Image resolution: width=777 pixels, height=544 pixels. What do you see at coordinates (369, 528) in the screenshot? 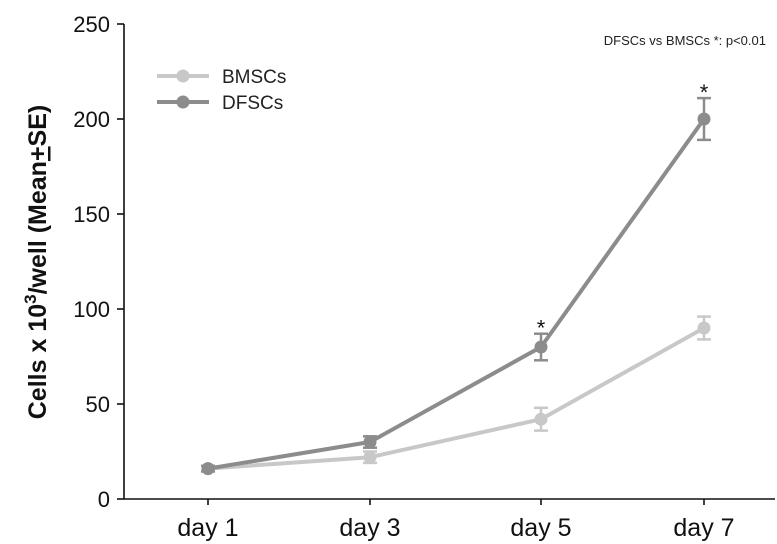
I see `x-tick-label: day 3` at bounding box center [369, 528].